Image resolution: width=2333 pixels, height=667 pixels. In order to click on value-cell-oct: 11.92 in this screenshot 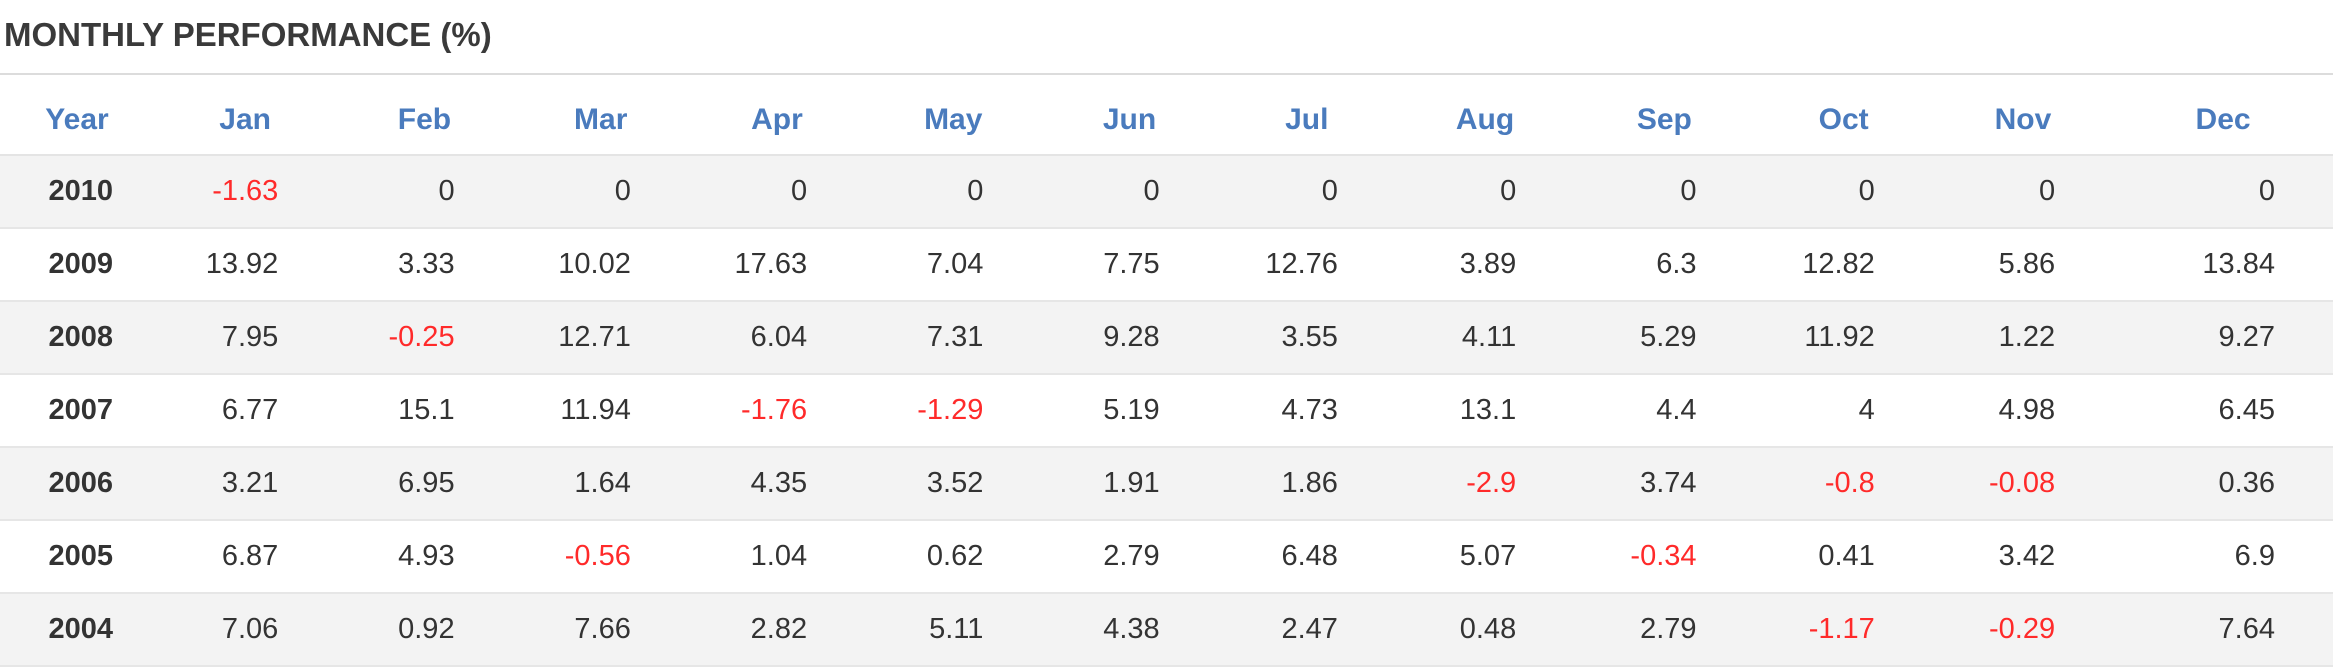, I will do `click(1843, 338)`.